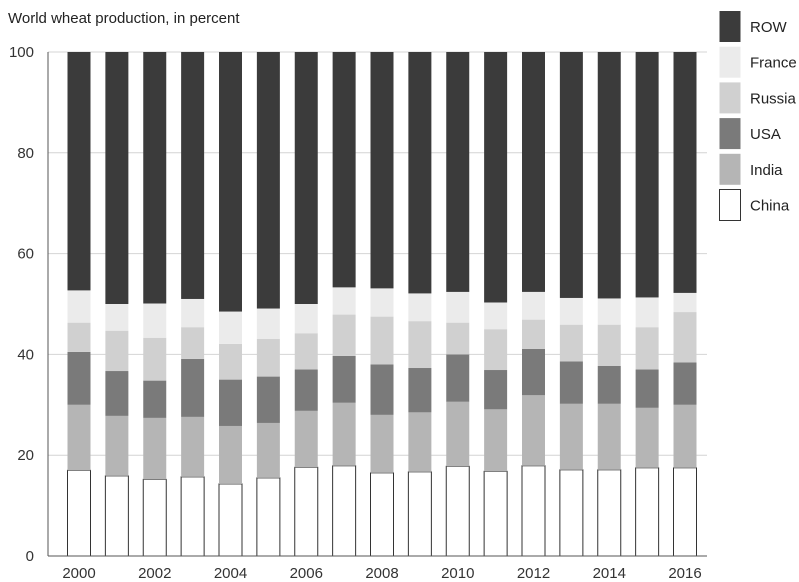 The height and width of the screenshot is (582, 799). What do you see at coordinates (609, 436) in the screenshot?
I see `bar-segment-india-2014` at bounding box center [609, 436].